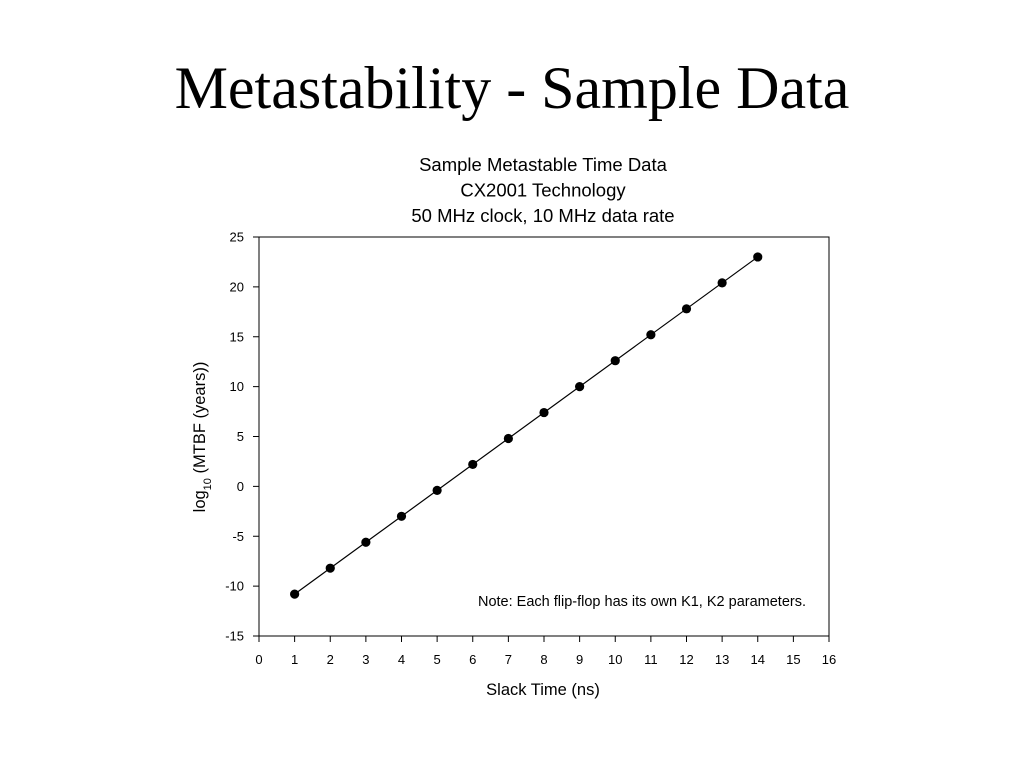 The width and height of the screenshot is (1024, 768). What do you see at coordinates (543, 164) in the screenshot?
I see `chart-title-line: Sample Metastable Time Data` at bounding box center [543, 164].